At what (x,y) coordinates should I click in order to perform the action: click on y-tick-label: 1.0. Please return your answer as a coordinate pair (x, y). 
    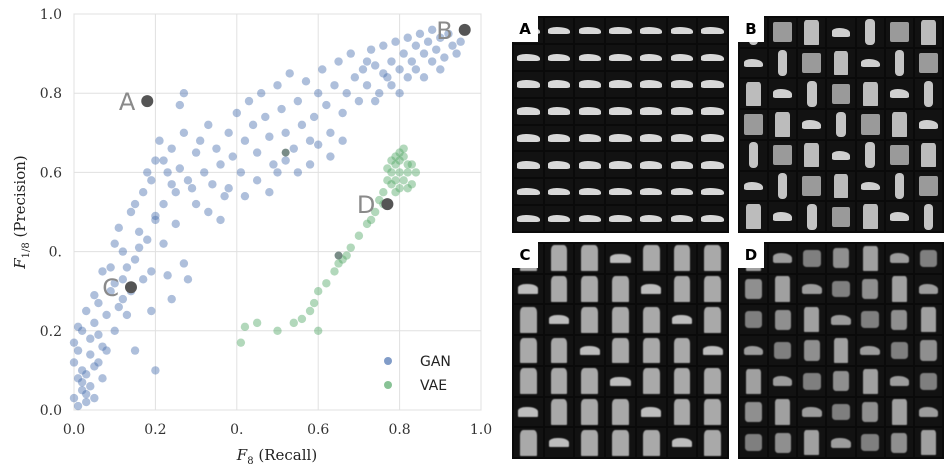
    Looking at the image, I should click on (51, 15).